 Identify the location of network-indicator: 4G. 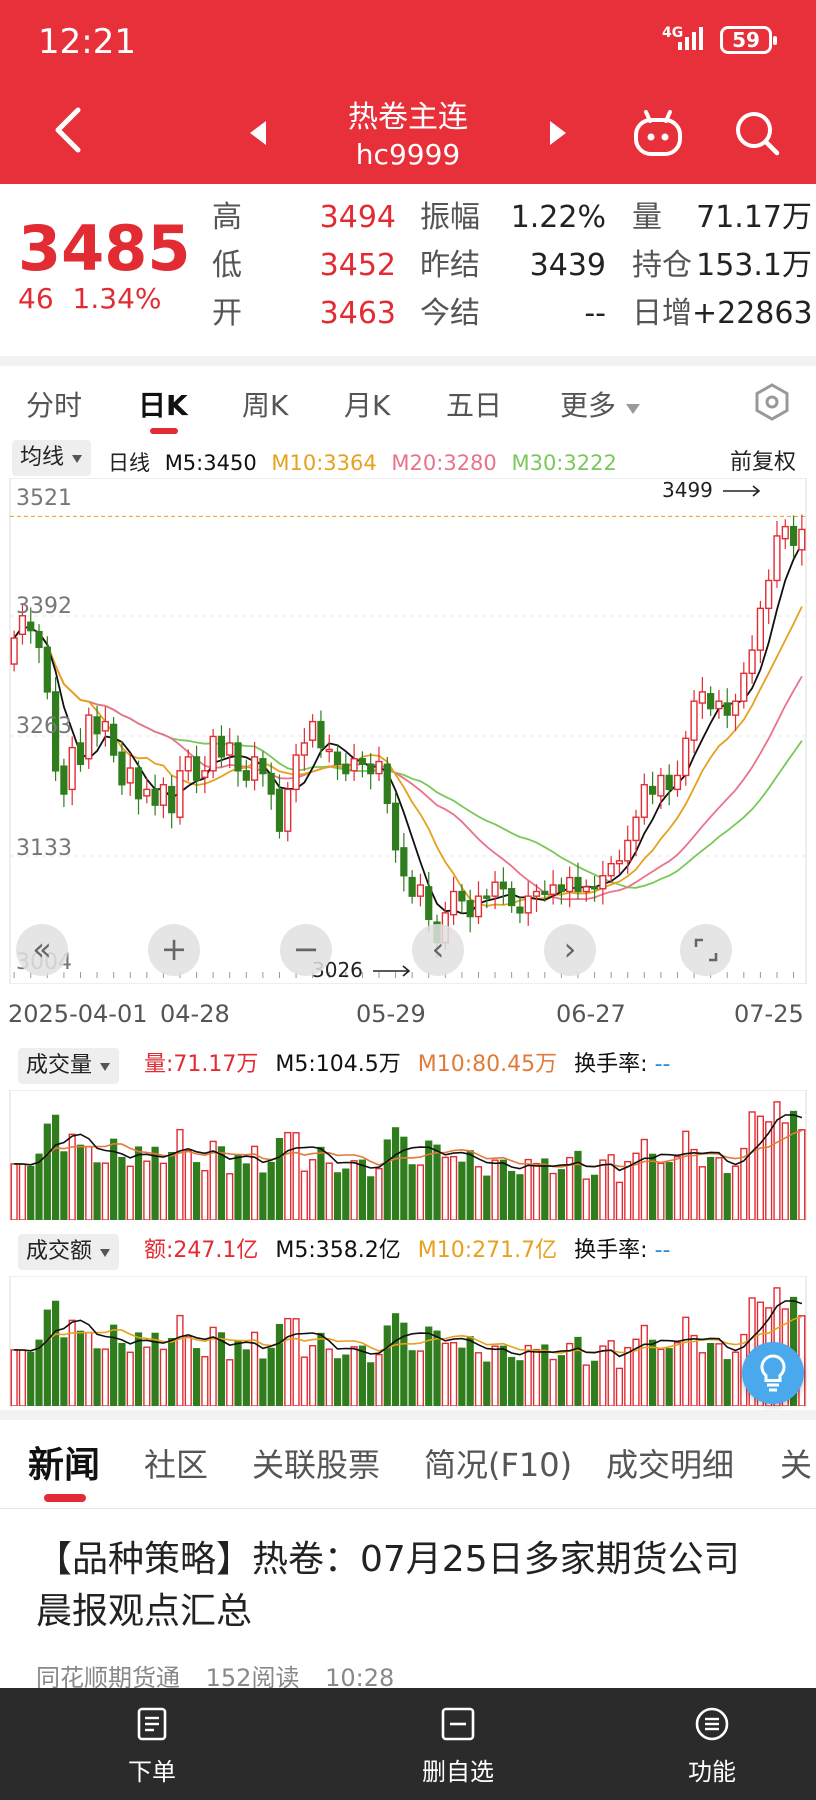
(682, 38).